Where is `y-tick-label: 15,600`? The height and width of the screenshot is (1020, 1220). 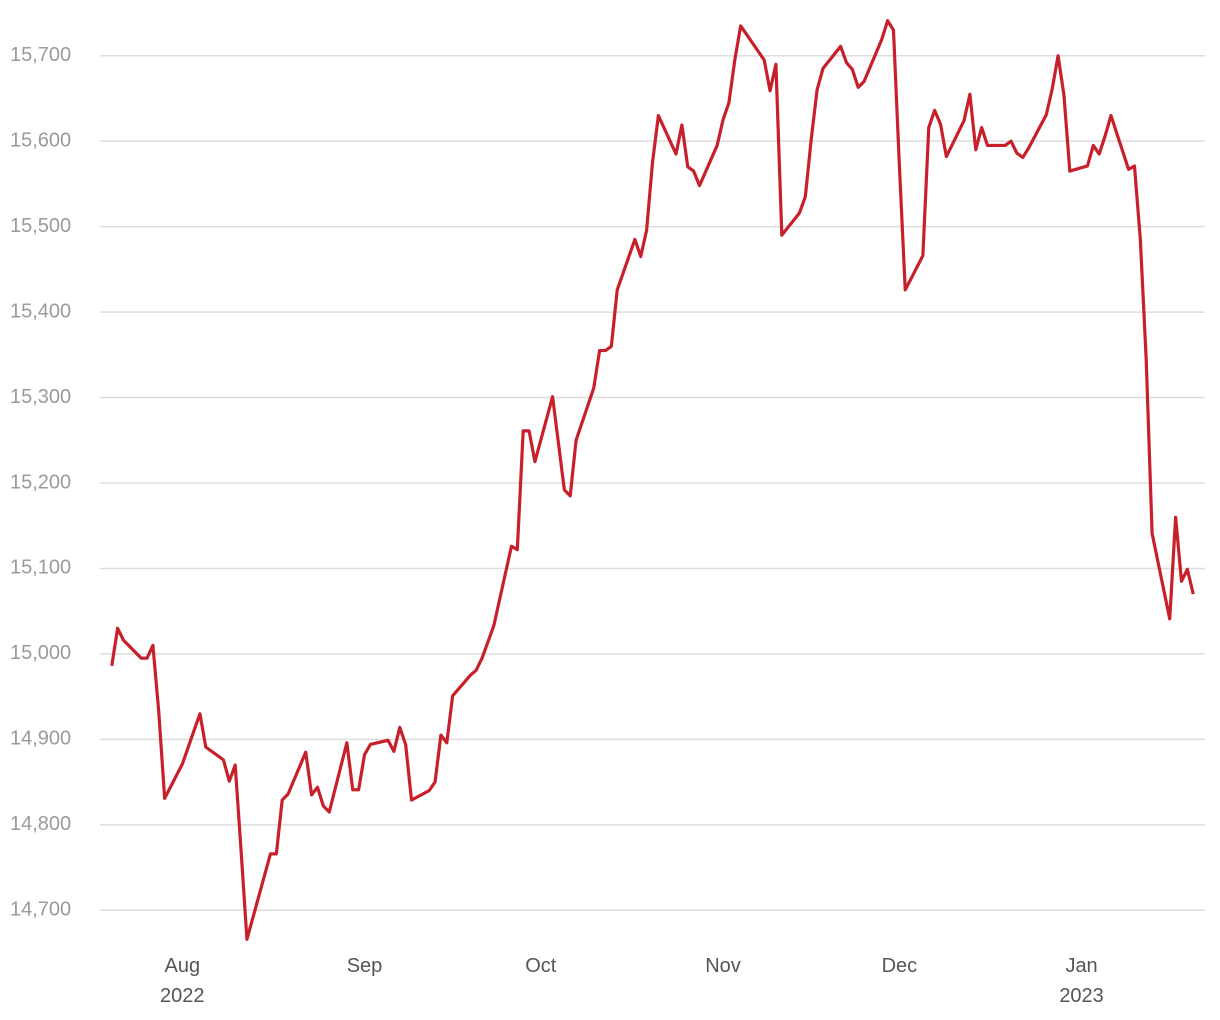 y-tick-label: 15,600 is located at coordinates (40, 140).